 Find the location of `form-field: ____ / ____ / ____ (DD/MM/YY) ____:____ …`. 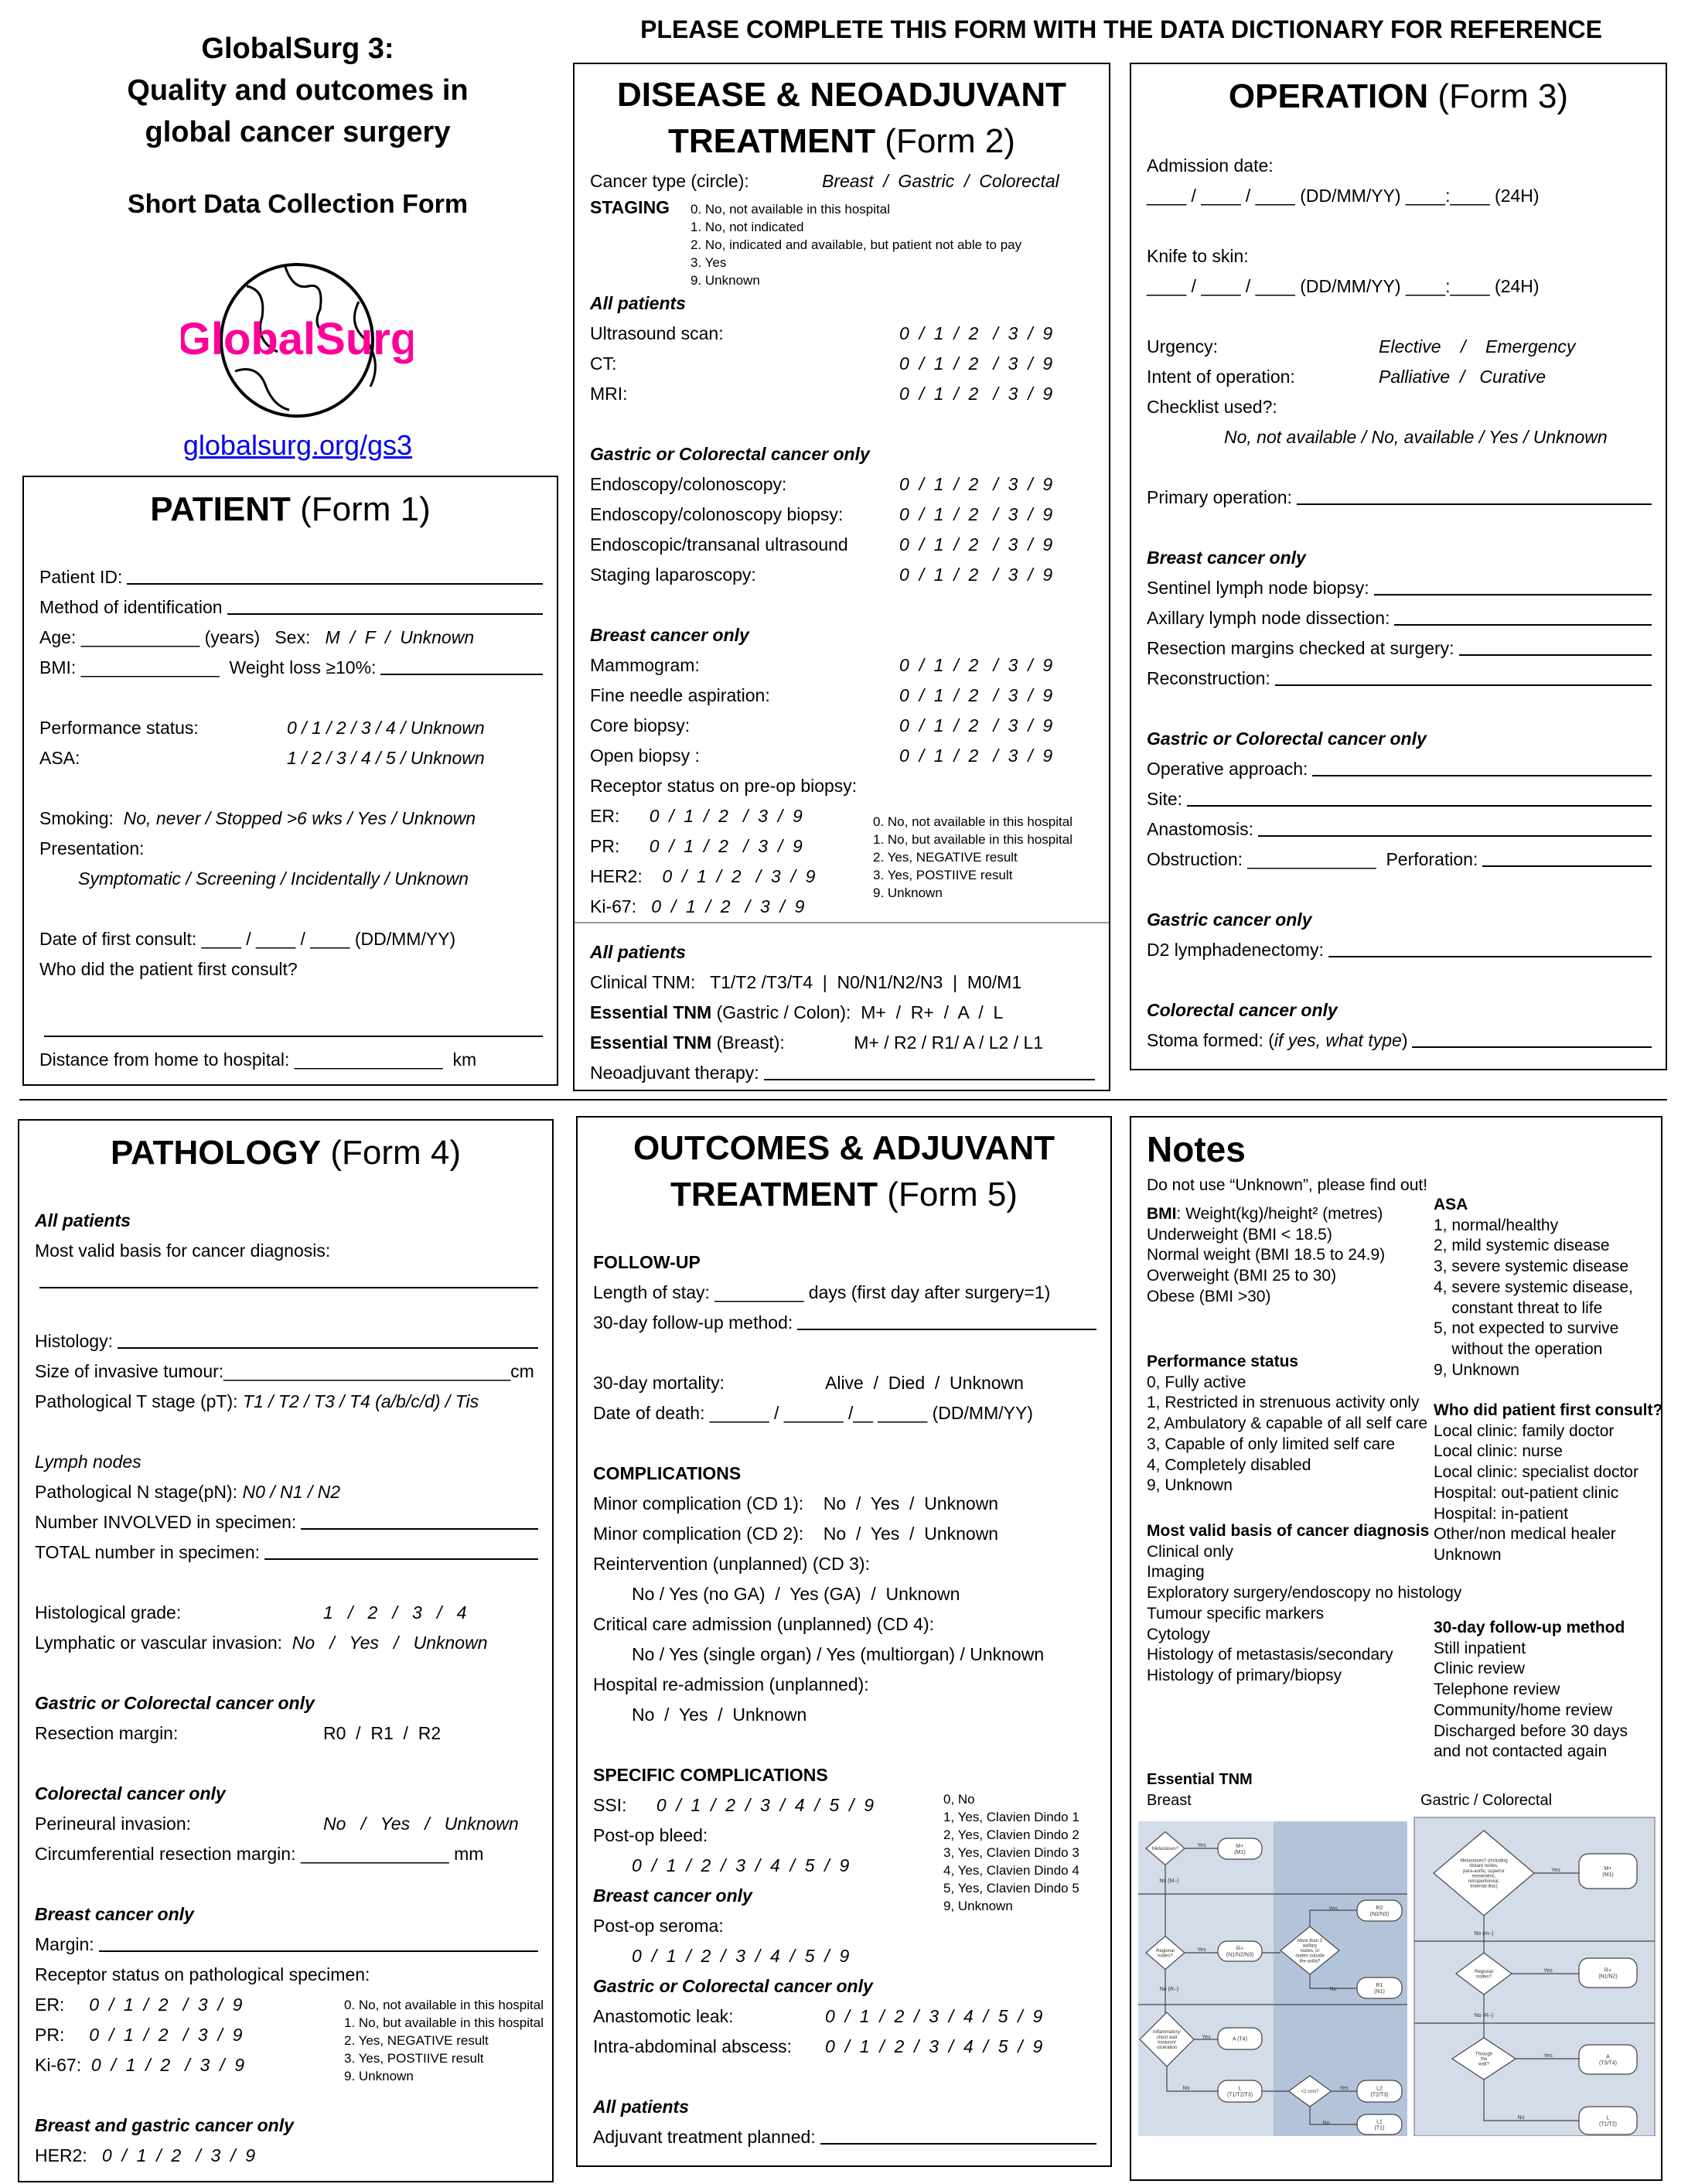

form-field: ____ / ____ / ____ (DD/MM/YY) ____:____ … is located at coordinates (1399, 286).